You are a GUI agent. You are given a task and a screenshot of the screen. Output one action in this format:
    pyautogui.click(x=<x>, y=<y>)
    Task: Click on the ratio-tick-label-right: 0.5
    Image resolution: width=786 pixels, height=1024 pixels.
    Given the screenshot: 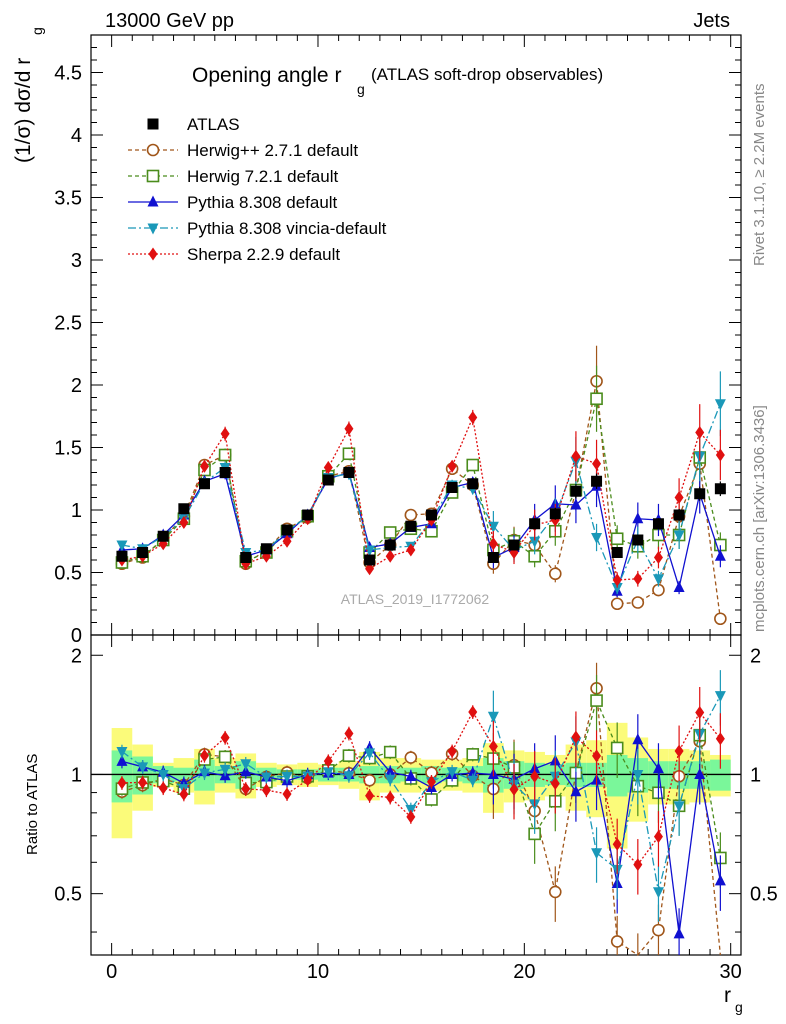 What is the action you would take?
    pyautogui.click(x=764, y=895)
    